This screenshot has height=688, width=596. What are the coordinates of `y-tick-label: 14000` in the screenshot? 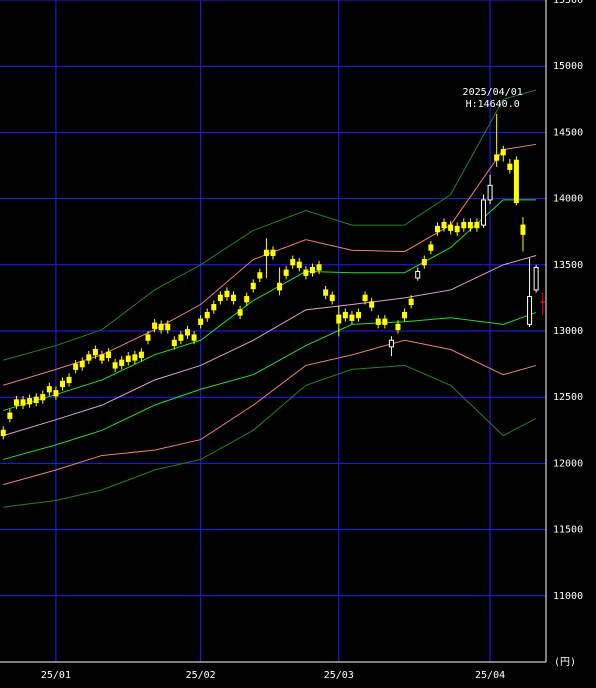 It's located at (568, 199).